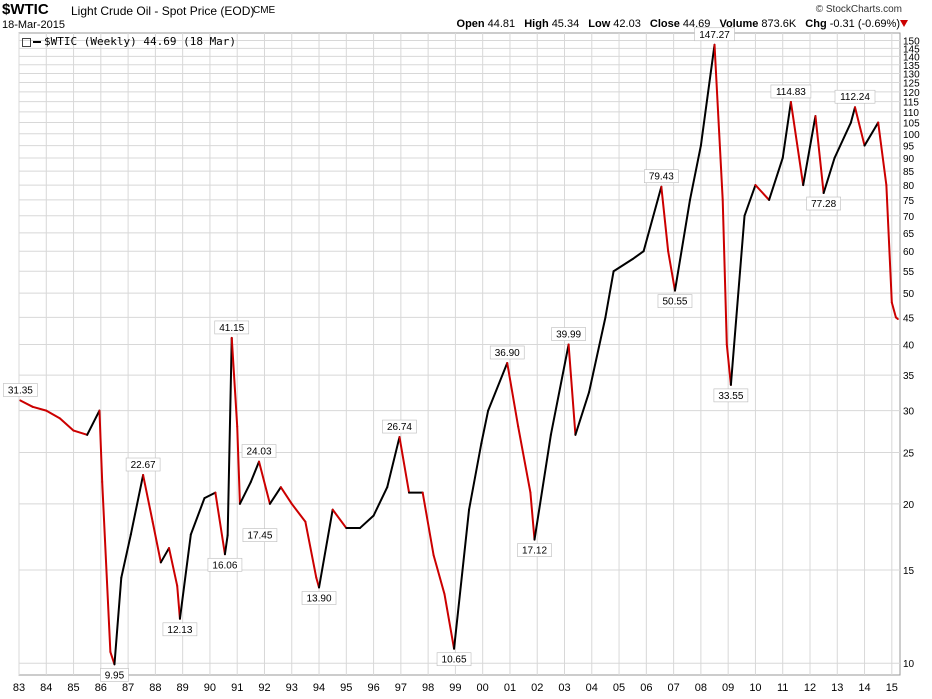  Describe the element at coordinates (909, 252) in the screenshot. I see `y-tick-label: 60` at that location.